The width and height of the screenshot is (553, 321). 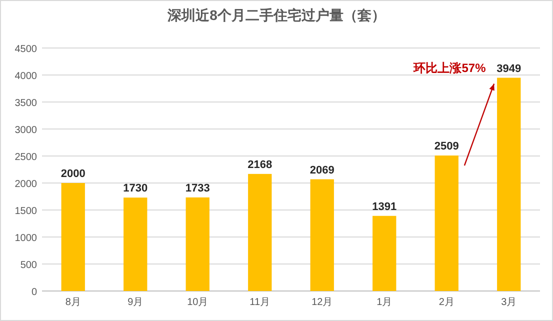 I want to click on y-tick-label: 4500, so click(x=26, y=49).